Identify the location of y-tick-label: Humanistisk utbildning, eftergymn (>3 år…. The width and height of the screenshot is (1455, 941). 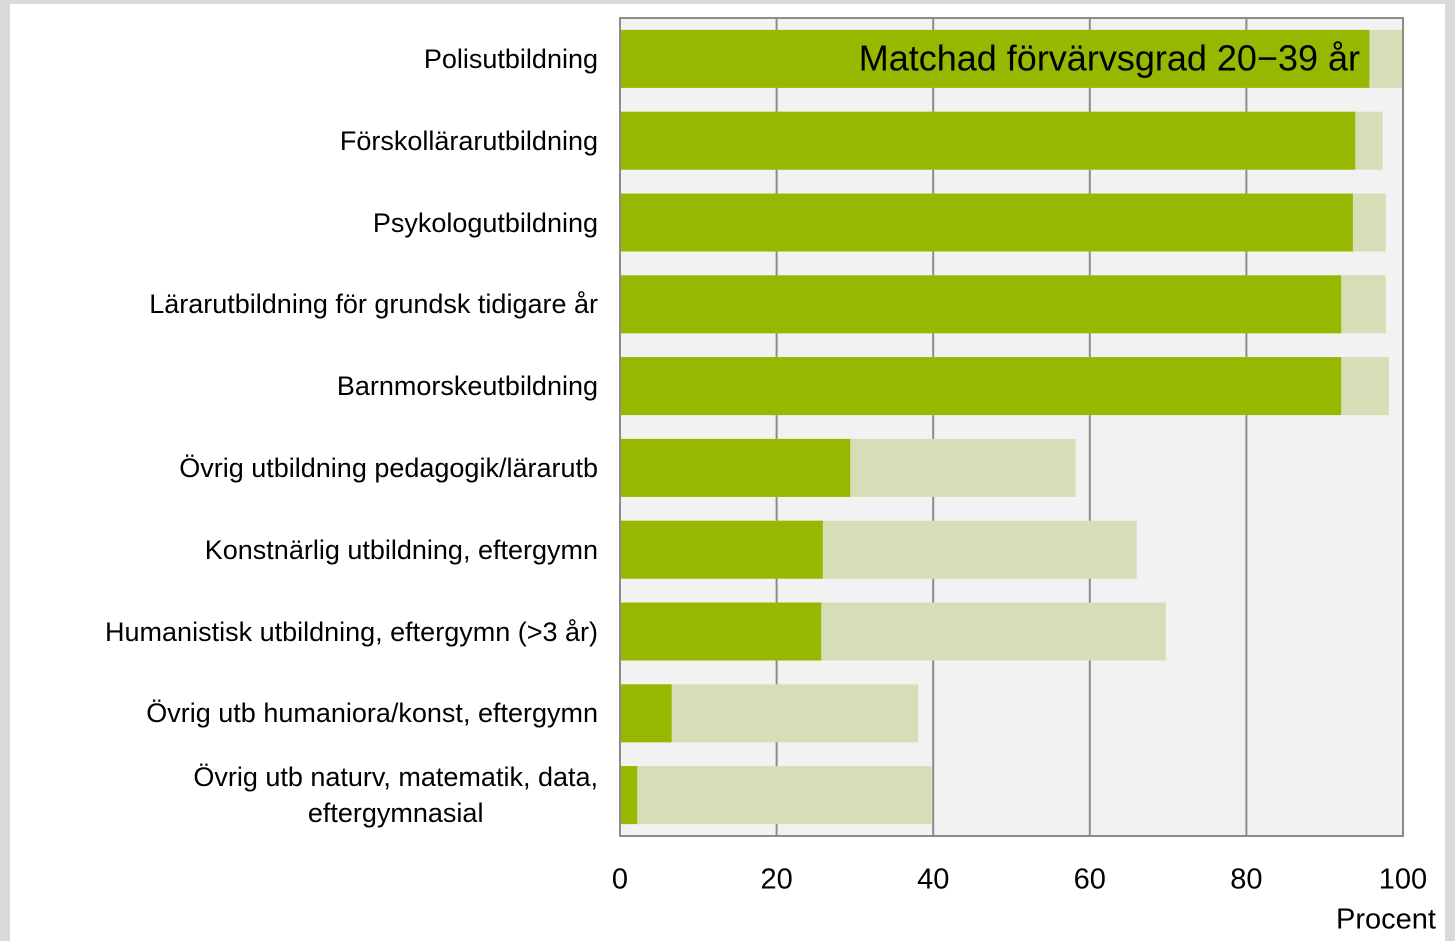
(351, 631).